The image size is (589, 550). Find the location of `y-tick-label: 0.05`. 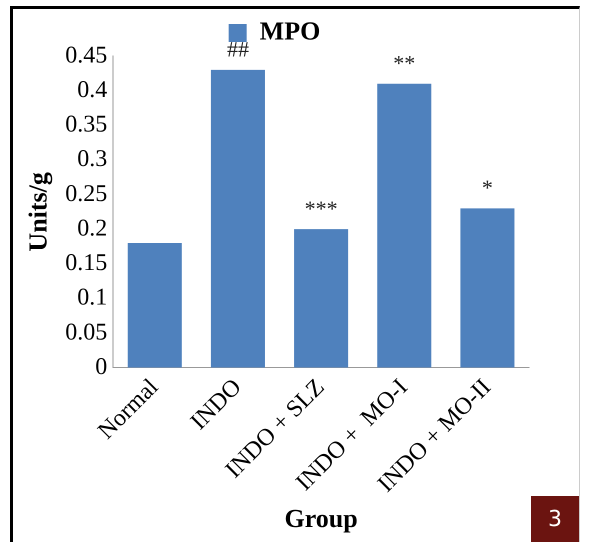

y-tick-label: 0.05 is located at coordinates (86, 332).